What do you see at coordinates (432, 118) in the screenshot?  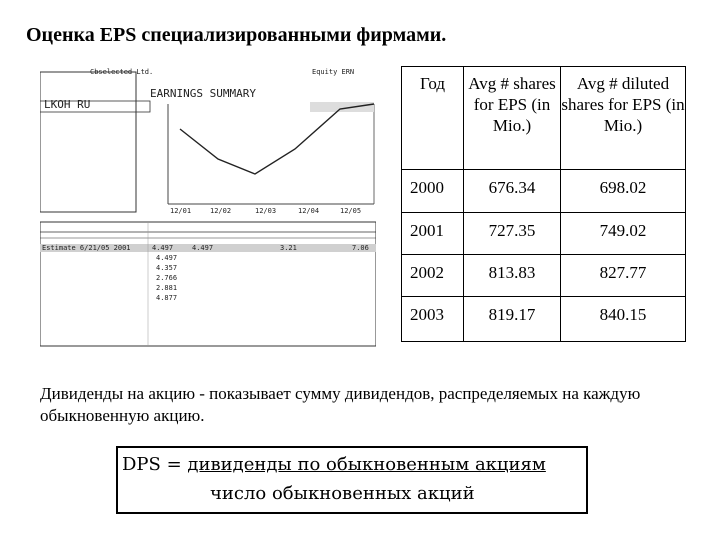 I see `header-year: Год` at bounding box center [432, 118].